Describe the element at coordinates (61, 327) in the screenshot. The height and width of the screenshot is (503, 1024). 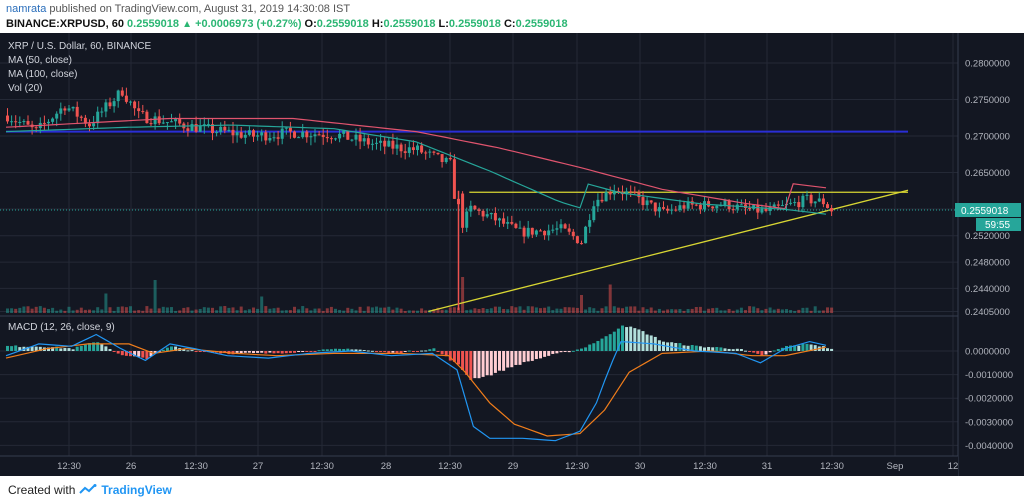
I see `legend-macd: MACD (12, 26, close, 9)` at that location.